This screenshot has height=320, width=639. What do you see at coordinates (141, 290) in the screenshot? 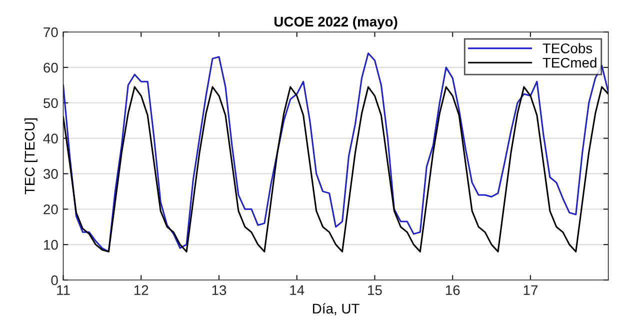
I see `x-tick-label: 12` at bounding box center [141, 290].